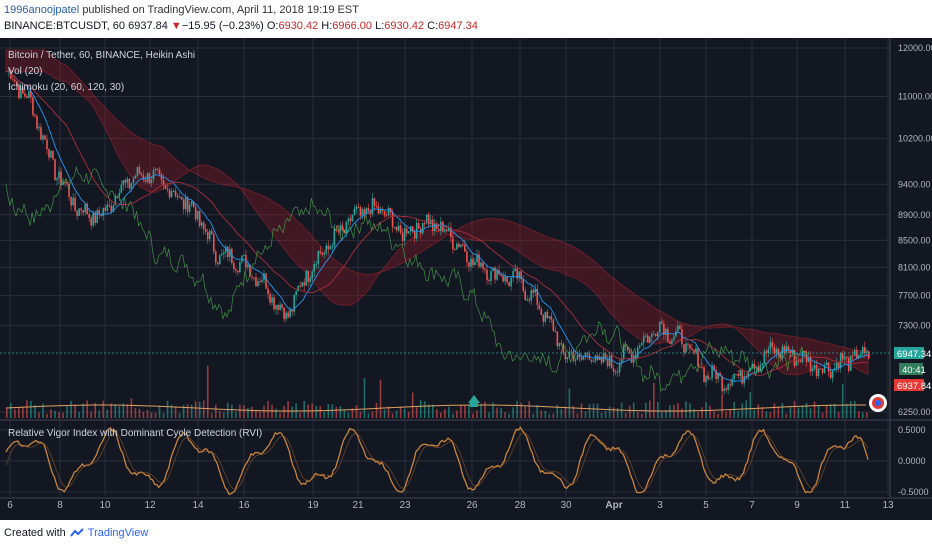  Describe the element at coordinates (198, 505) in the screenshot. I see `x-tick-label: 14` at that location.